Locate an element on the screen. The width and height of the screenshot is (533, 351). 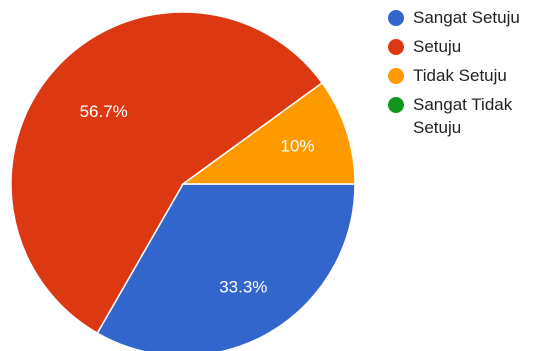
pie-slice-tidak-setuju is located at coordinates (268, 133).